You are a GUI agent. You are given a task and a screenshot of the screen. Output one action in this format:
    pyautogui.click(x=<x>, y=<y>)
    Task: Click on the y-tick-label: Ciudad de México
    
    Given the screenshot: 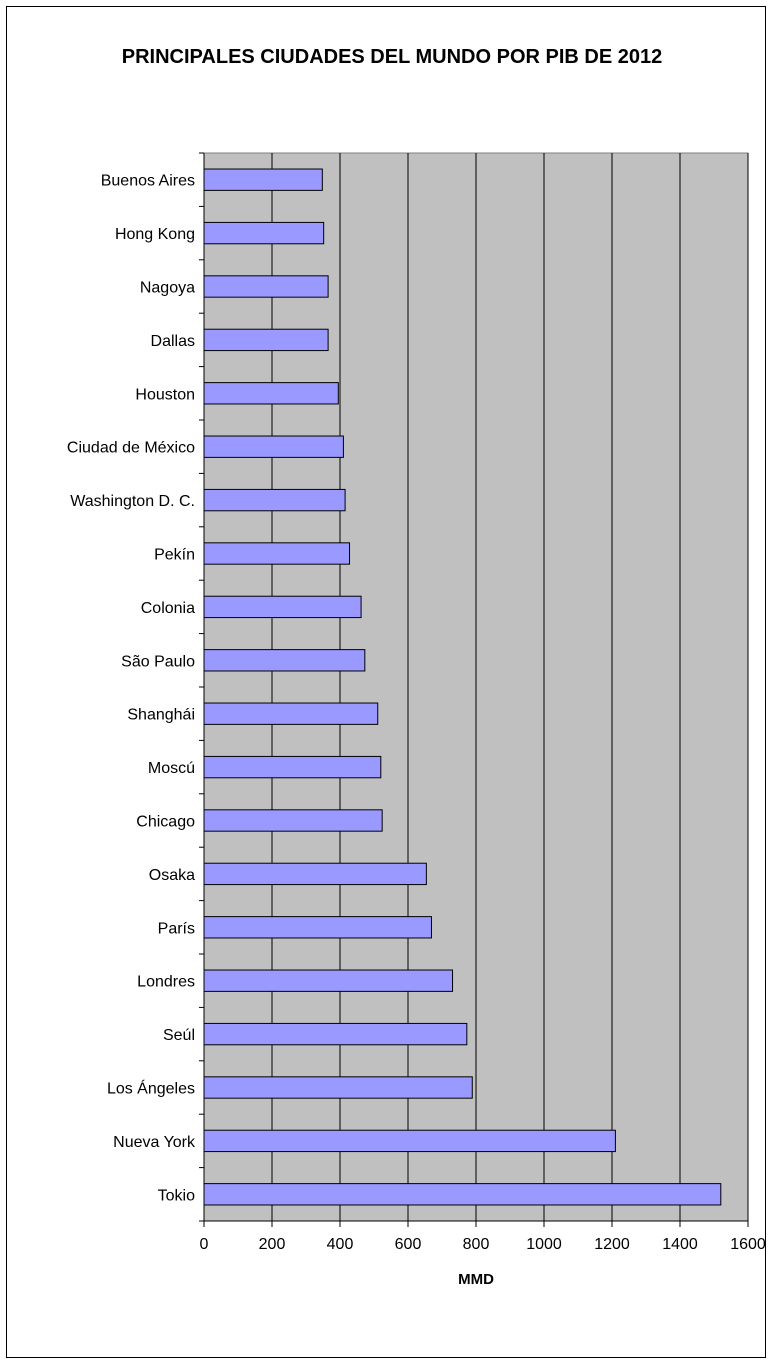 What is the action you would take?
    pyautogui.click(x=131, y=448)
    